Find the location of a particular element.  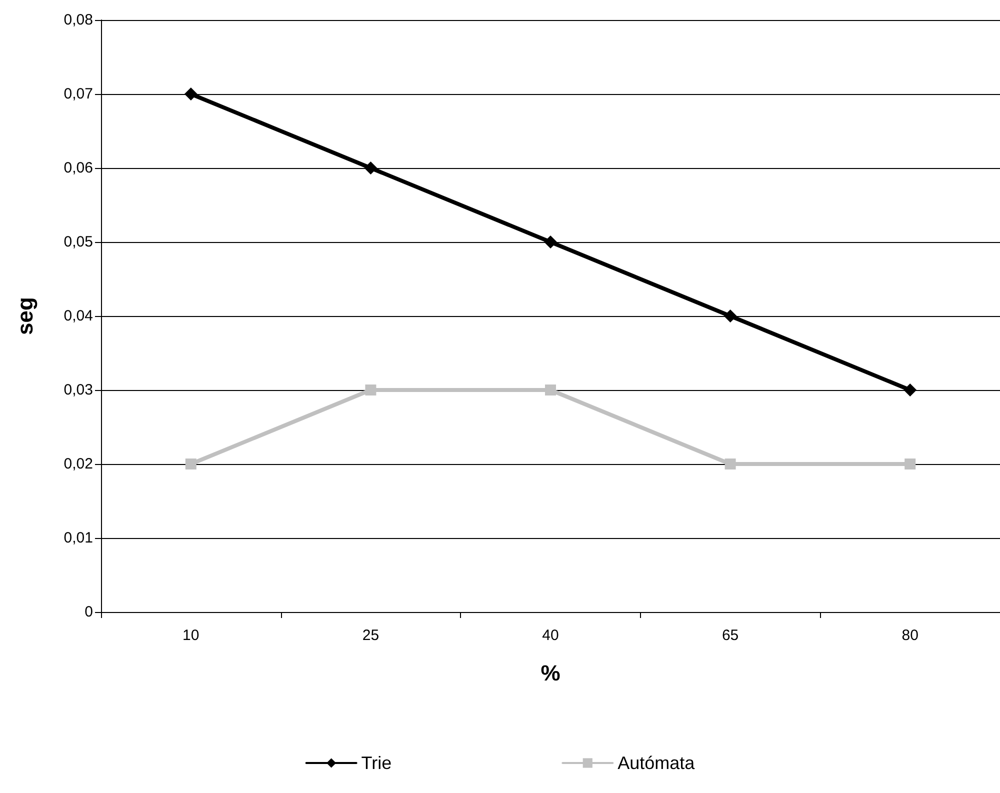

y-tick-label: 0,06 is located at coordinates (78, 168).